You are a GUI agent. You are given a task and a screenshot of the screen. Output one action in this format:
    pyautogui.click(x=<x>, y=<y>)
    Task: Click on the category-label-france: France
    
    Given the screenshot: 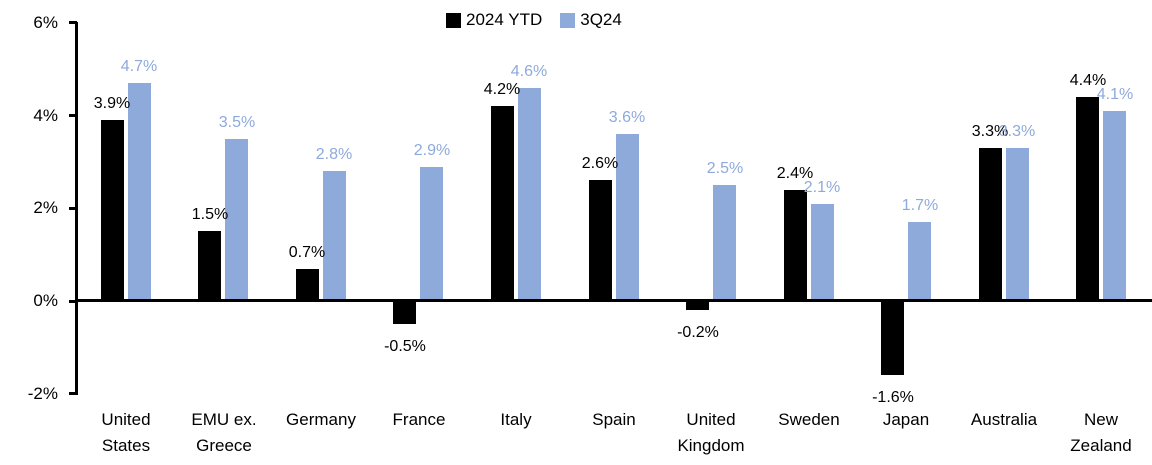 What is the action you would take?
    pyautogui.click(x=419, y=419)
    